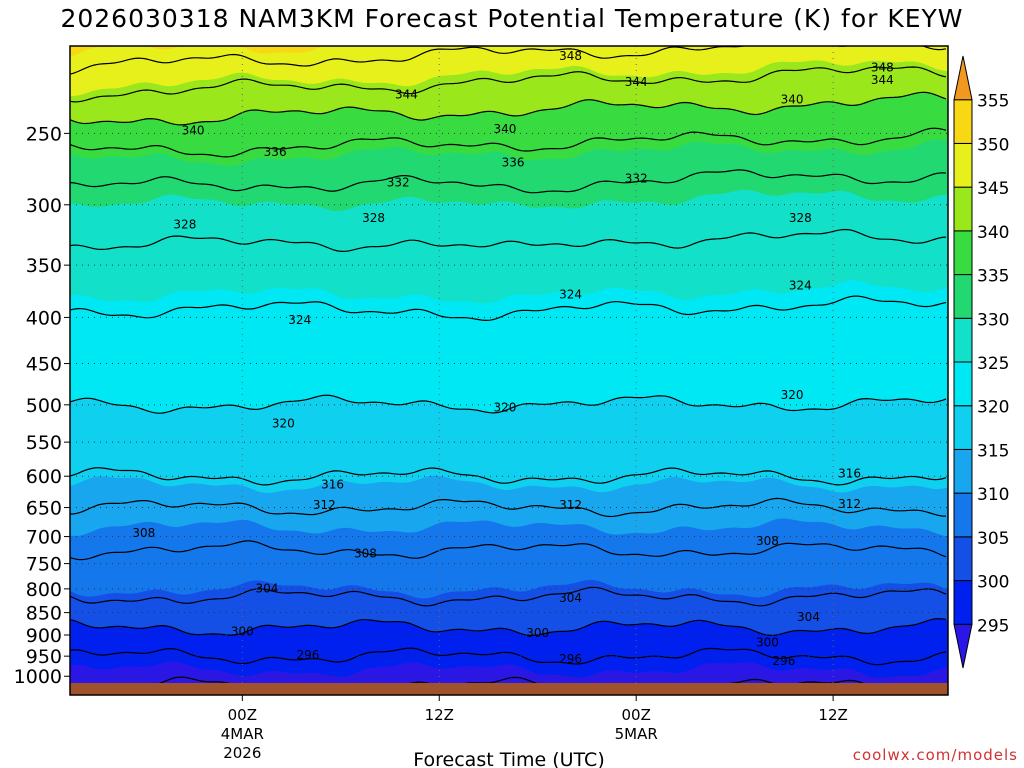 The width and height of the screenshot is (1024, 768). I want to click on y-tick-label: 700, so click(44, 538).